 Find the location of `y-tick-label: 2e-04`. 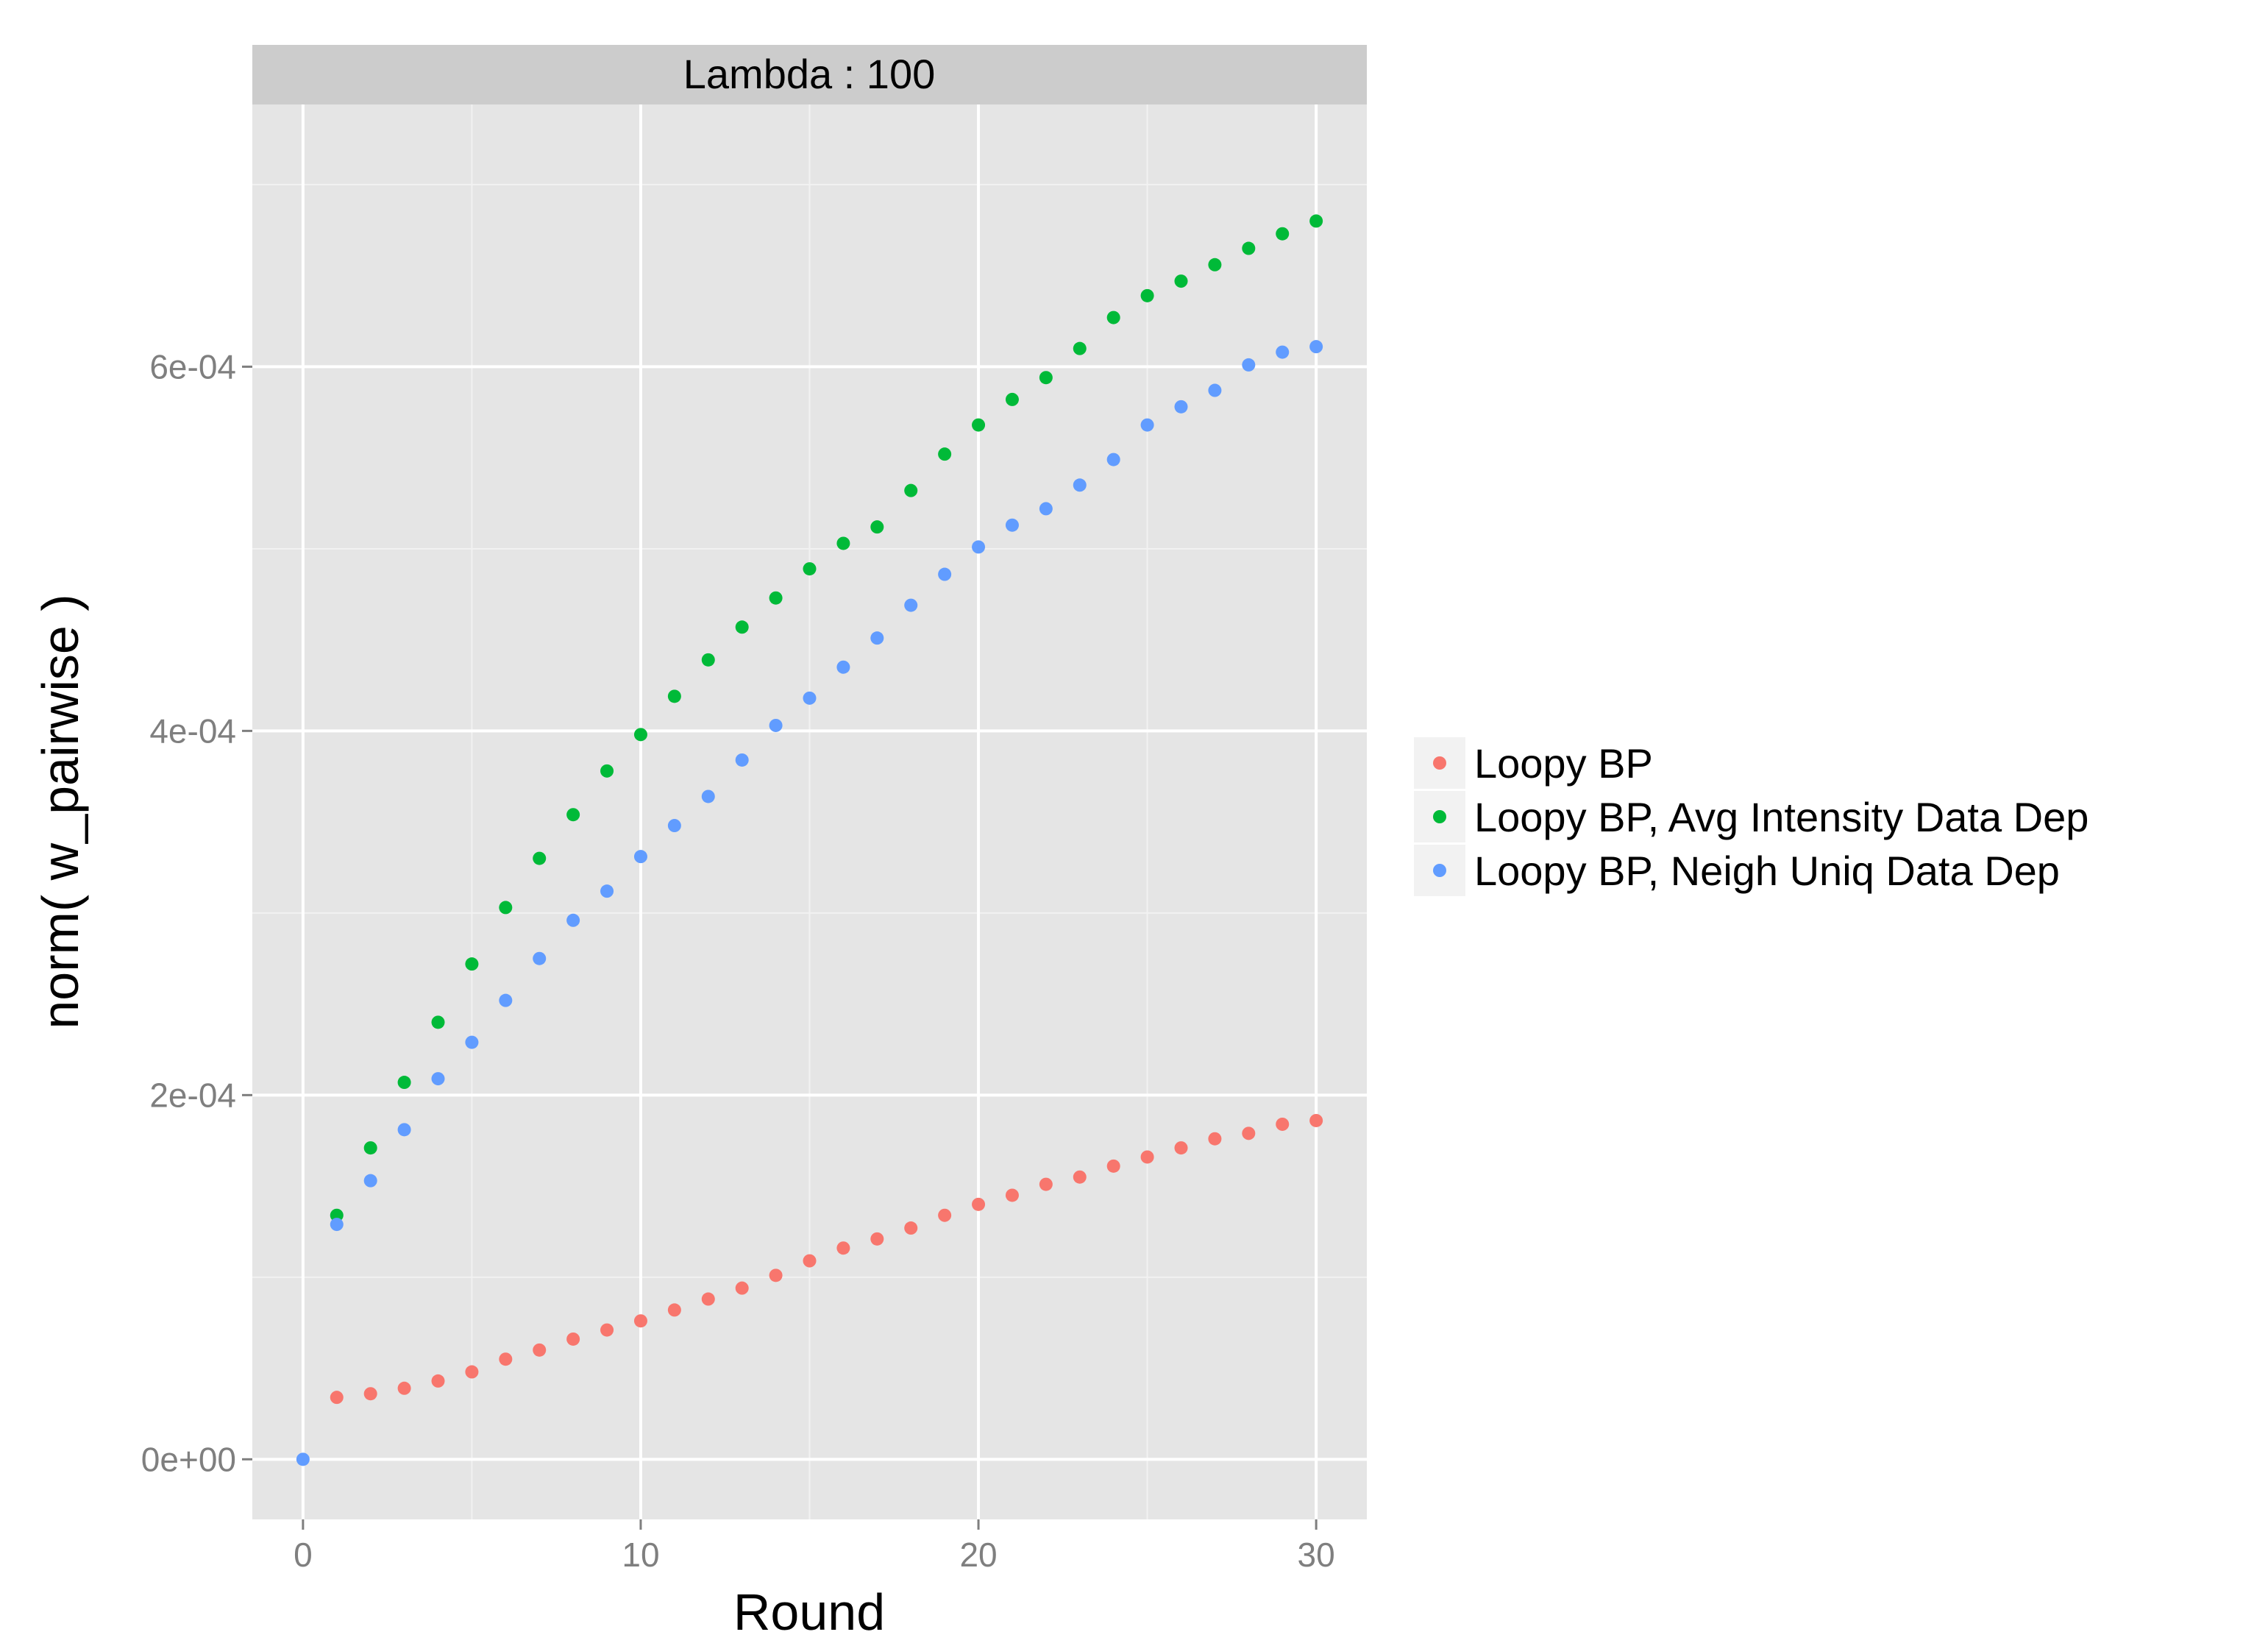

y-tick-label: 2e-04 is located at coordinates (193, 1095).